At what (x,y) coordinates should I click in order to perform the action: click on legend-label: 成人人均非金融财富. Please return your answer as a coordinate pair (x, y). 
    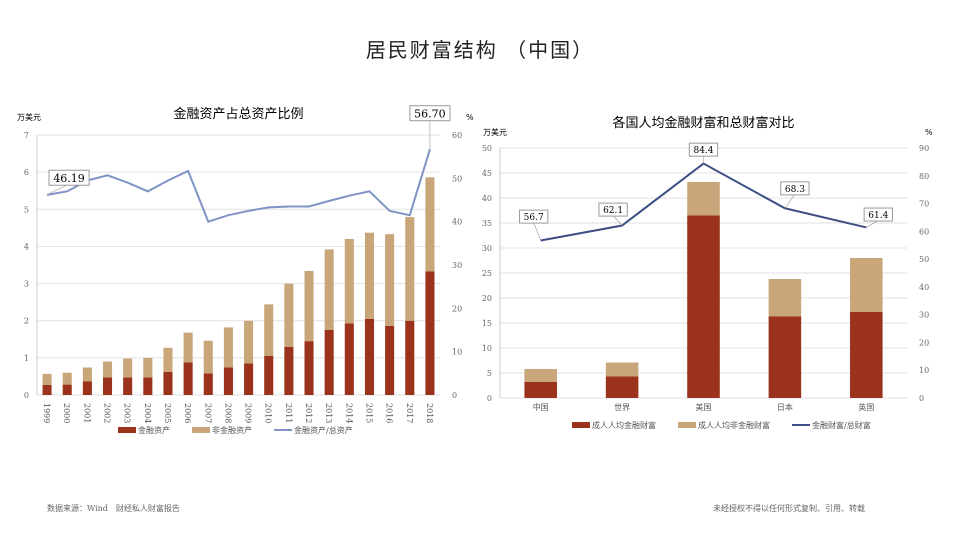
    Looking at the image, I should click on (734, 425).